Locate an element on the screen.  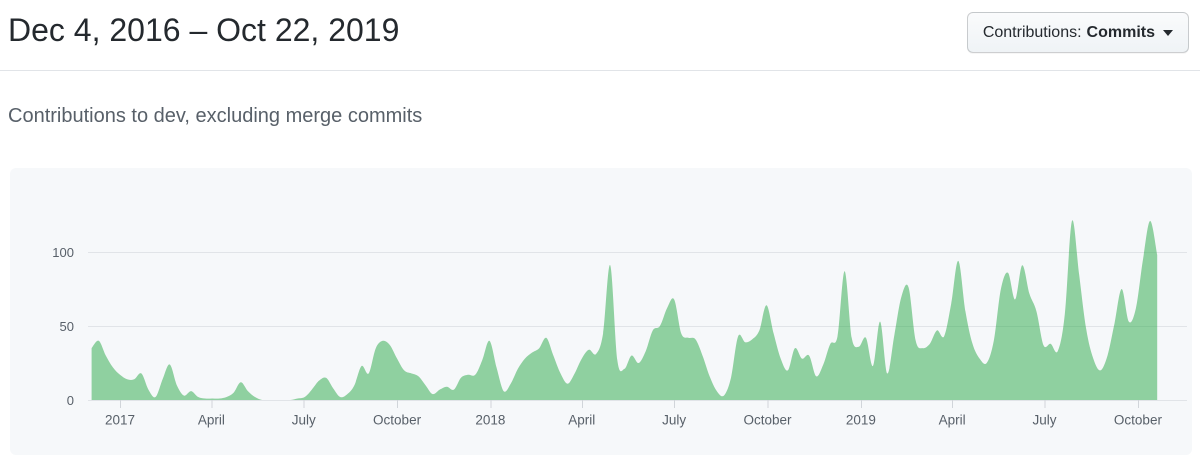
y-tick-label: 50 is located at coordinates (67, 326).